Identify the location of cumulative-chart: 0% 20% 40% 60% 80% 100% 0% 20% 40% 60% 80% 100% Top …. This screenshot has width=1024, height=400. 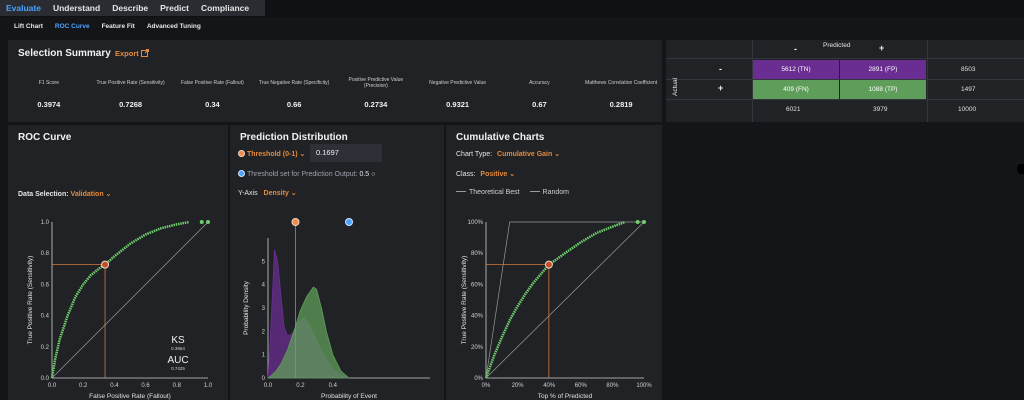
(554, 262).